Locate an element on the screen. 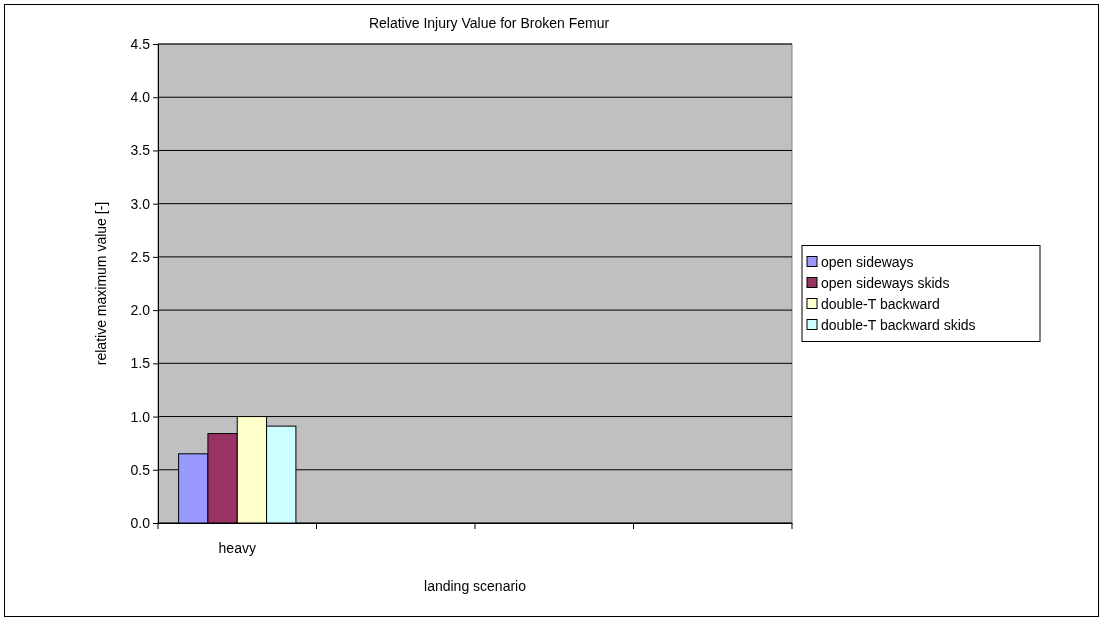  y-tick-label: 0.5 is located at coordinates (140, 469).